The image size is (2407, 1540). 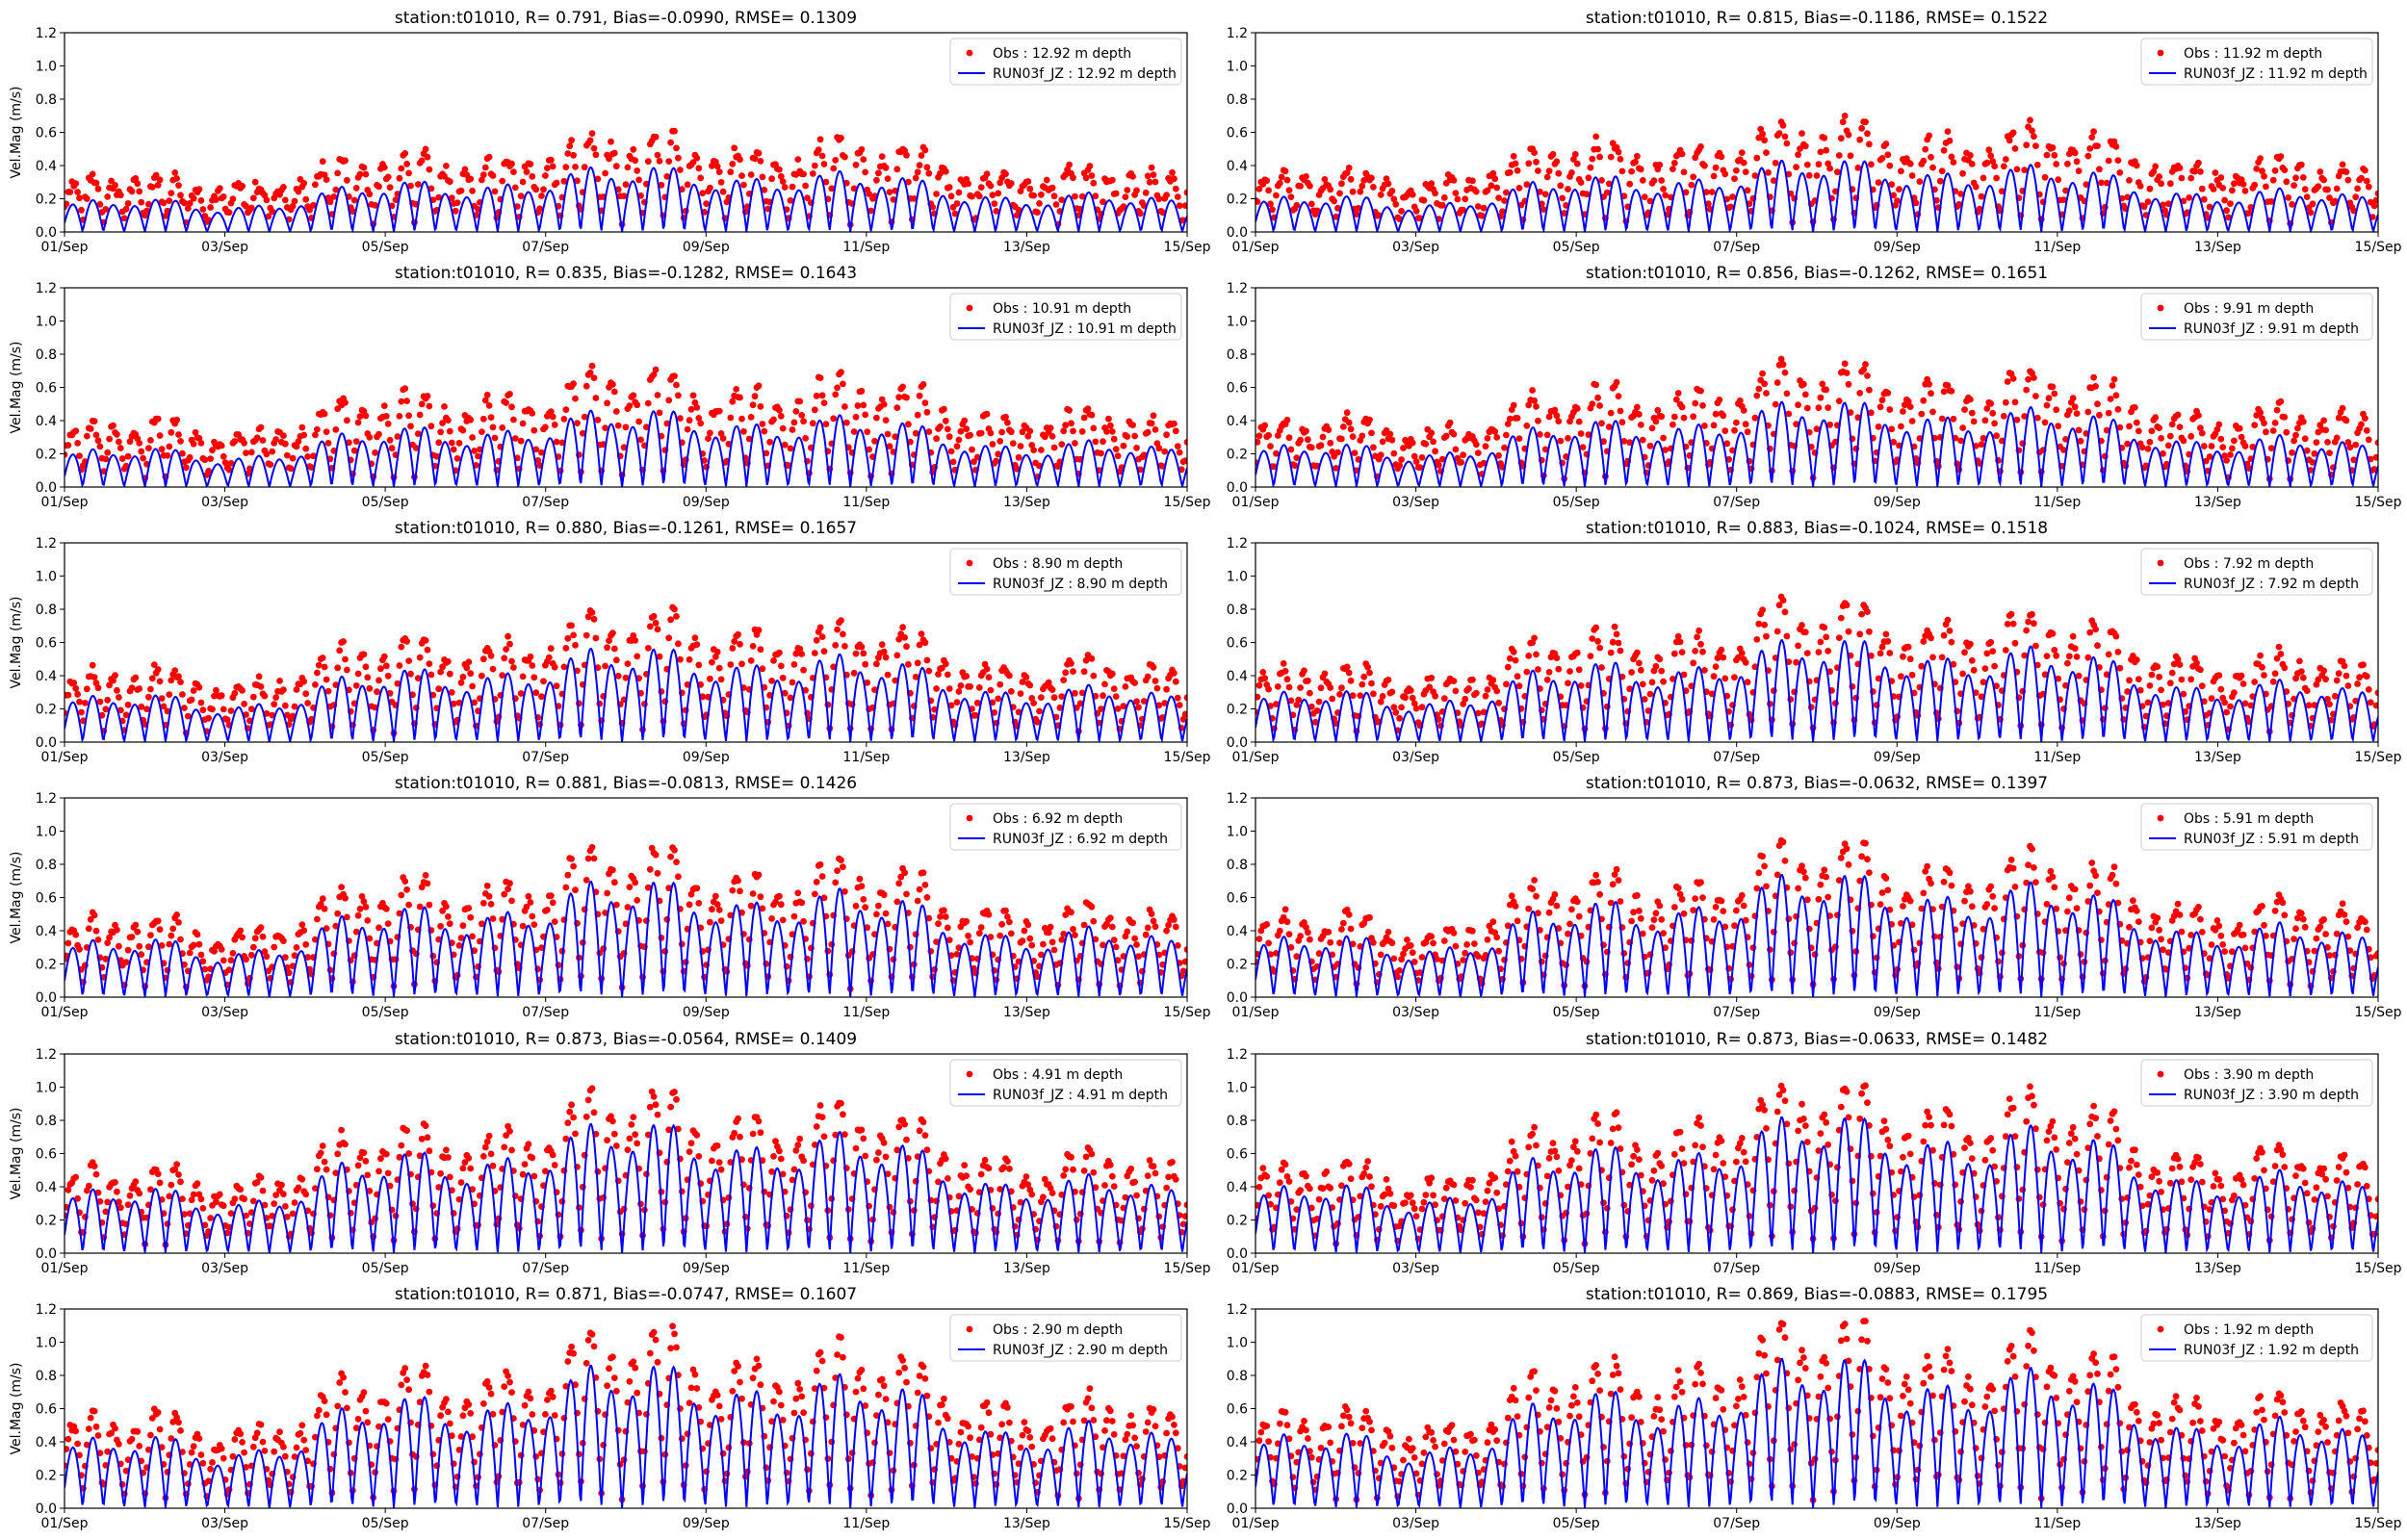 I want to click on legend-model-label: RUN03f_JZ : 7.92 m depth, so click(x=2271, y=584).